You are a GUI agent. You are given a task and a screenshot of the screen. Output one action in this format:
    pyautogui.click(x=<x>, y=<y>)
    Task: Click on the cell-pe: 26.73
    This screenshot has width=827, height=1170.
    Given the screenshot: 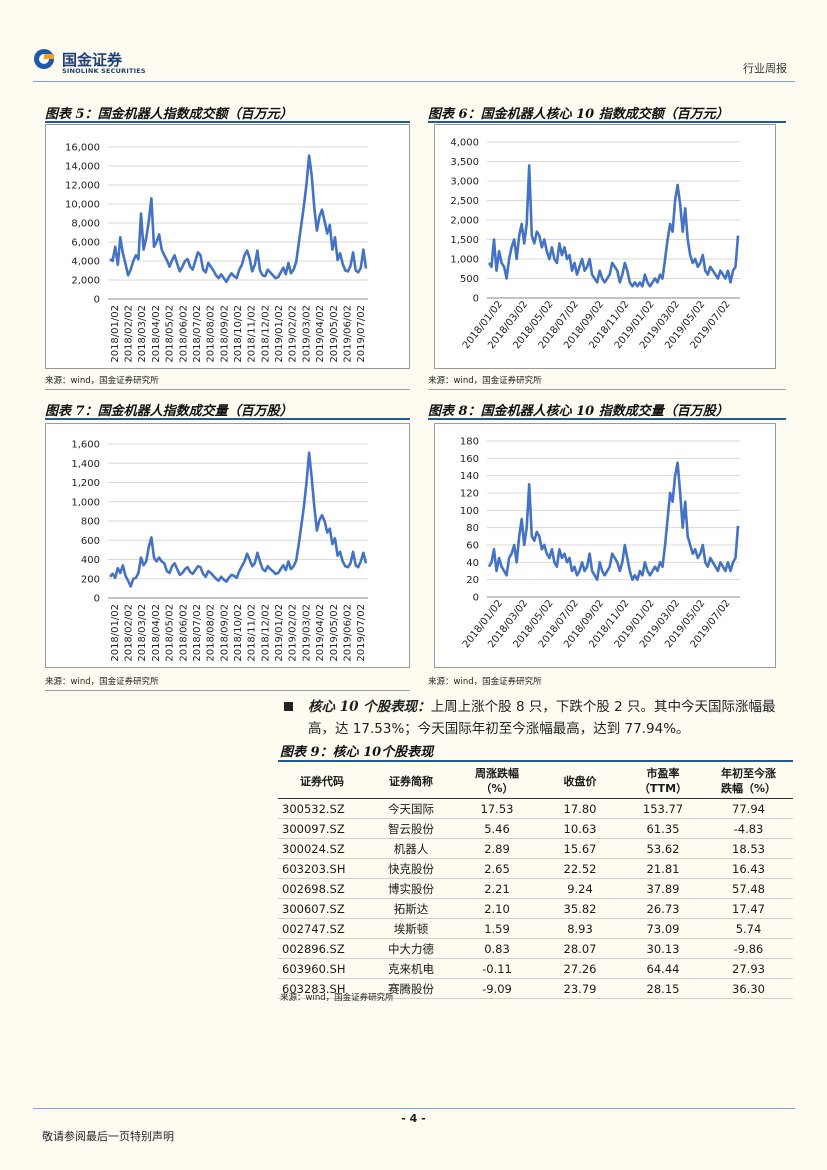 What is the action you would take?
    pyautogui.click(x=663, y=908)
    